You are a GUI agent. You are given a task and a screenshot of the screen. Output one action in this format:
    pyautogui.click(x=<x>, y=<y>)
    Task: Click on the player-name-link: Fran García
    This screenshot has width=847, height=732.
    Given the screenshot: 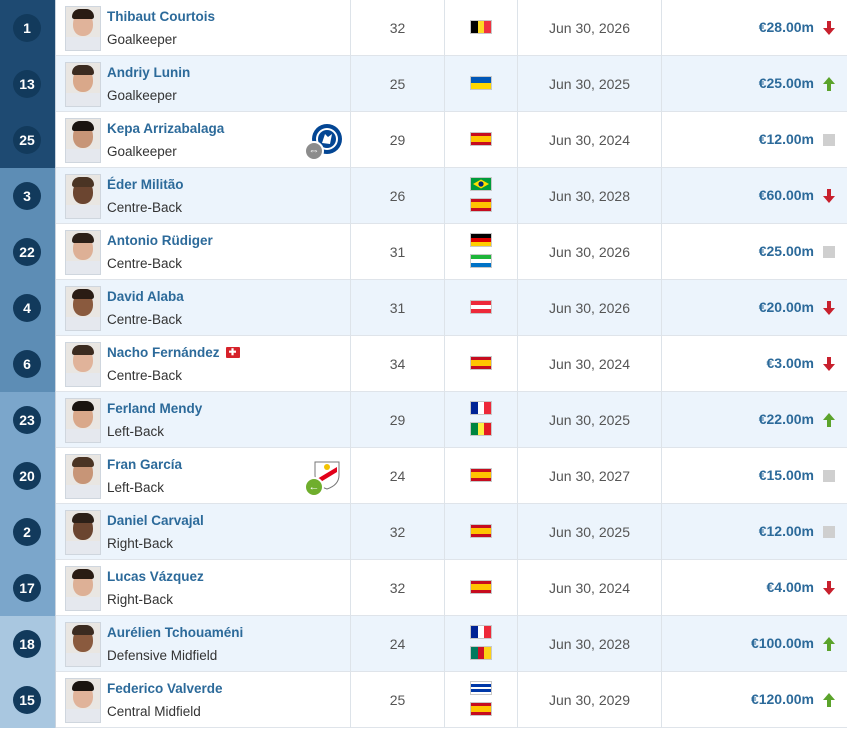 What is the action you would take?
    pyautogui.click(x=144, y=464)
    